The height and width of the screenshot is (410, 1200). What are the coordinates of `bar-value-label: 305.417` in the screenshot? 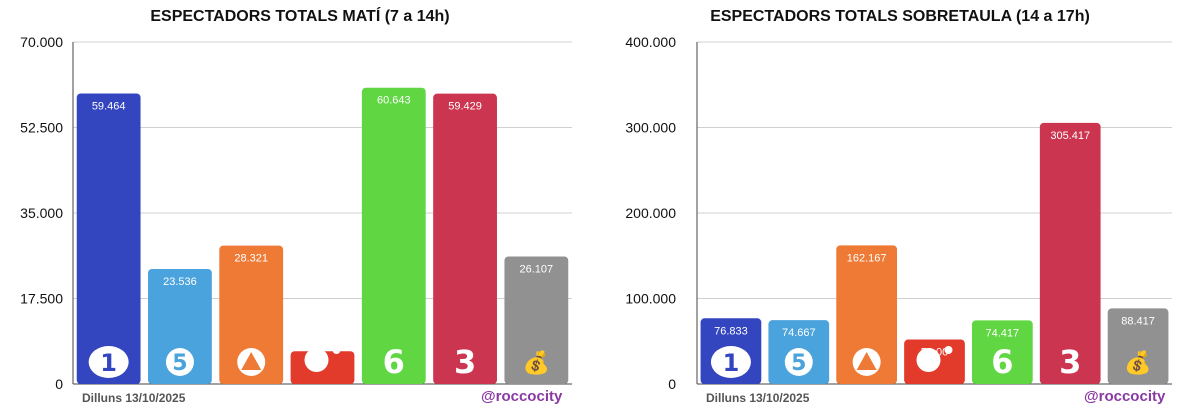 It's located at (1070, 136).